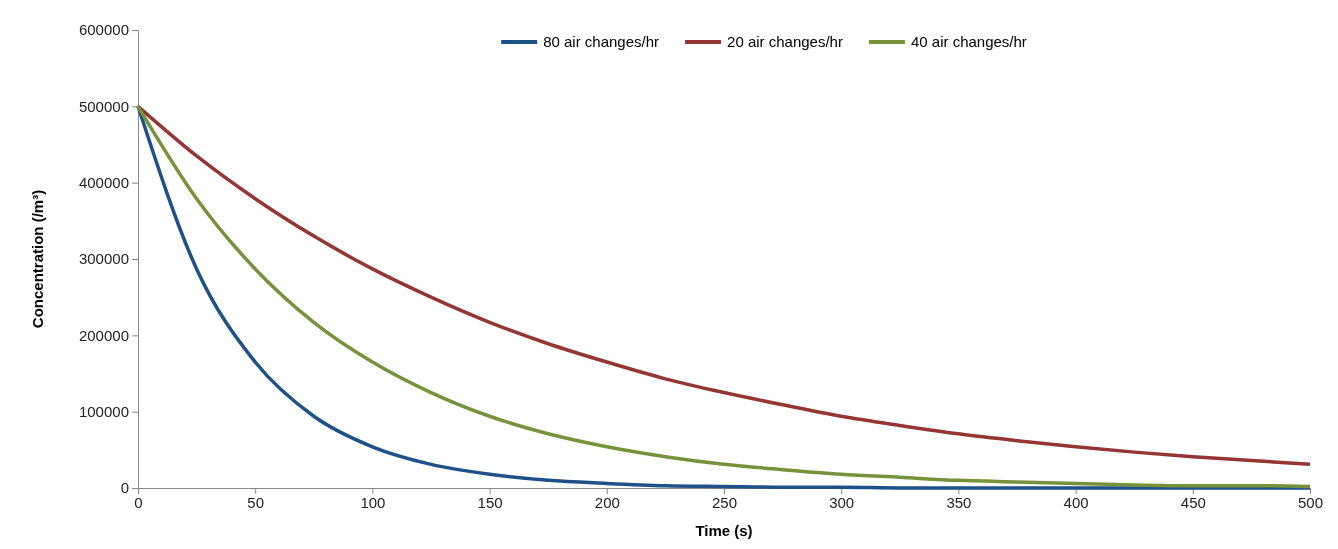 Image resolution: width=1338 pixels, height=549 pixels. I want to click on x-tick-label: 250, so click(724, 502).